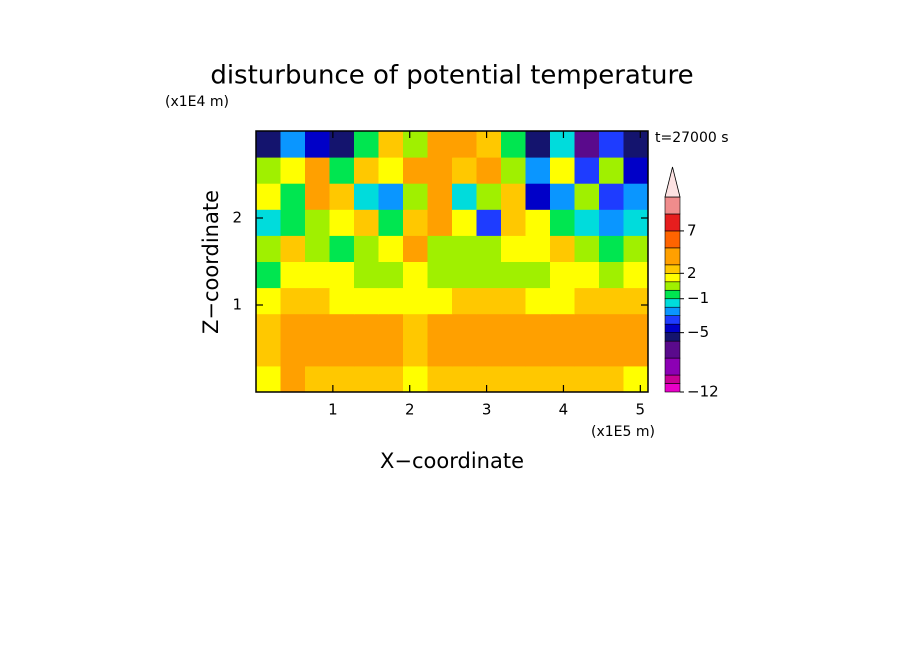 This screenshot has width=904, height=654. I want to click on chart-title: disturbunce of potential temperature, so click(451, 76).